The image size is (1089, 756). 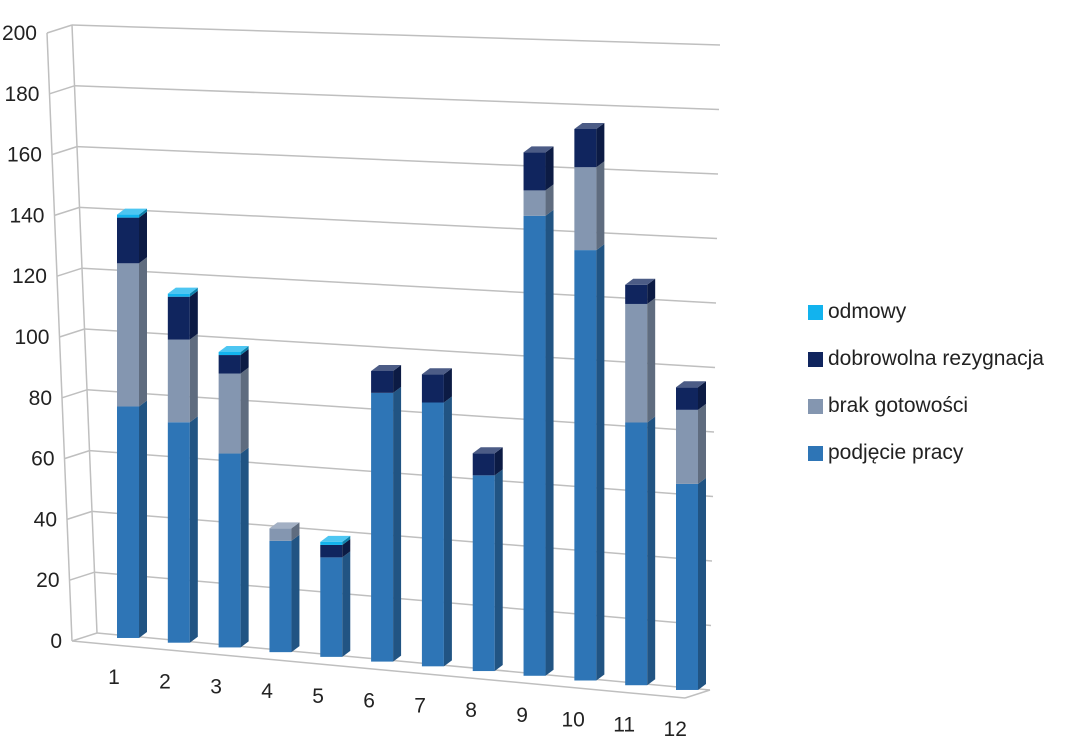 I want to click on legend-label-podjecie-pracy: podjęcie pracy, so click(x=896, y=452).